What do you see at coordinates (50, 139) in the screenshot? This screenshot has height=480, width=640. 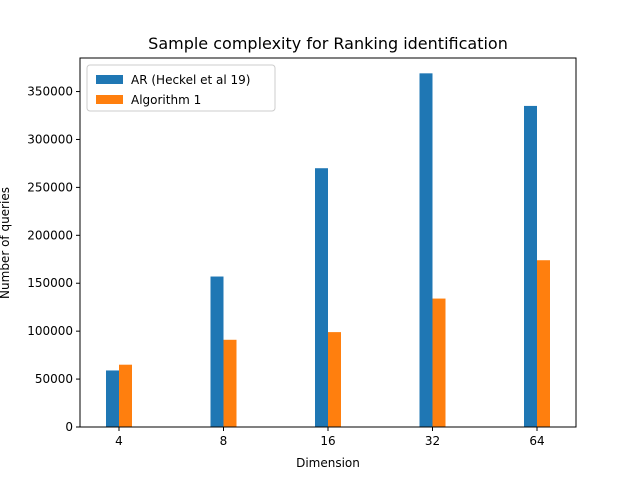 I see `y-tick-label-300000: 300000` at bounding box center [50, 139].